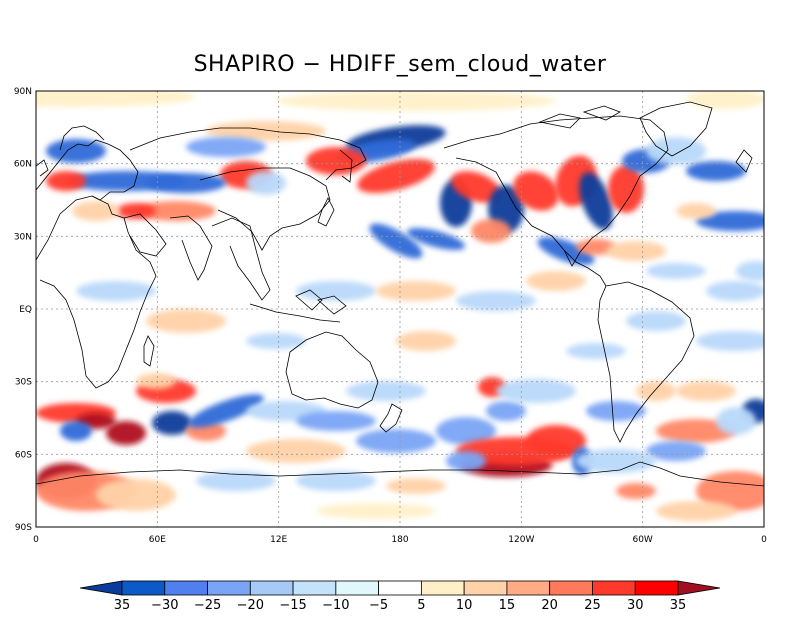 The width and height of the screenshot is (800, 618). I want to click on colorbar-tick-label: −20, so click(250, 605).